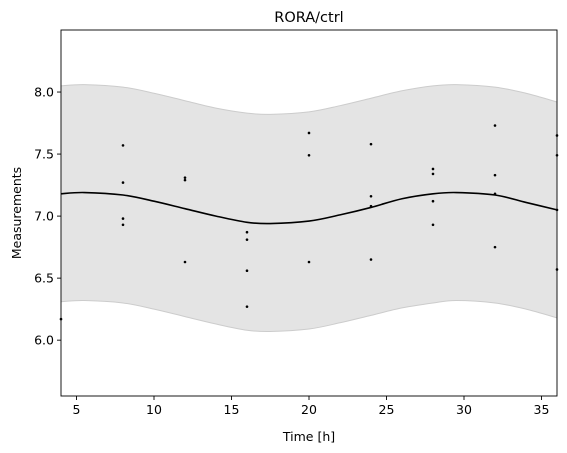  I want to click on confidence-band-lower-edge, so click(309, 316).